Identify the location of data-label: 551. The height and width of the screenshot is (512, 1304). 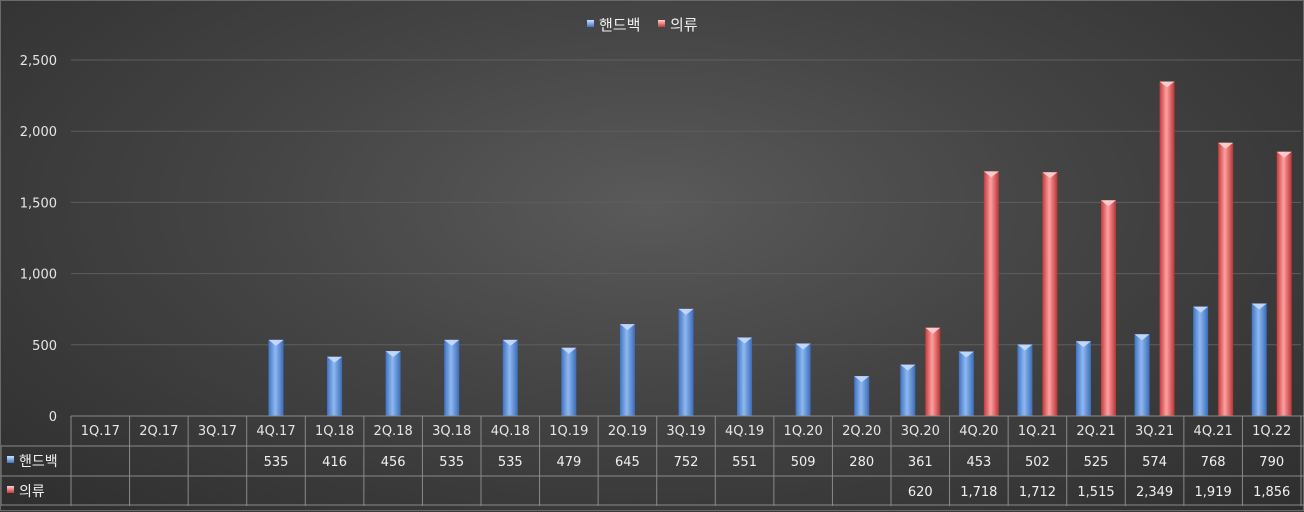
(744, 462).